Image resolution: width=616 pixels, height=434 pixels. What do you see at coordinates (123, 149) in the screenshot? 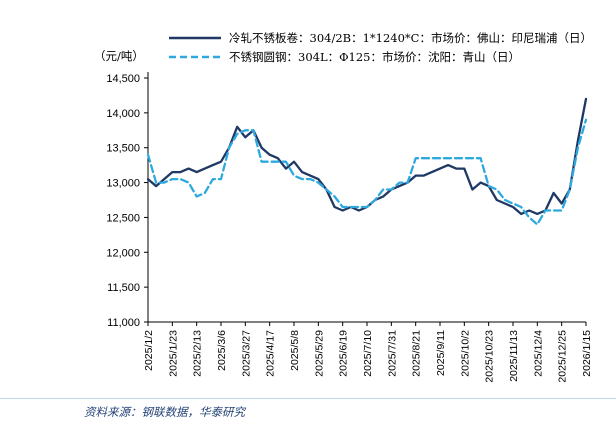
I see `svg-text: 13,500` at bounding box center [123, 149].